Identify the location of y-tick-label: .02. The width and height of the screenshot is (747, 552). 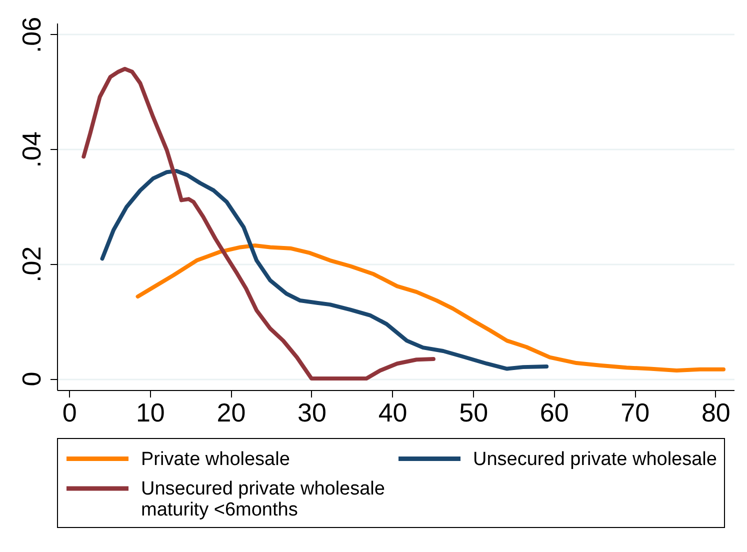
(31, 264).